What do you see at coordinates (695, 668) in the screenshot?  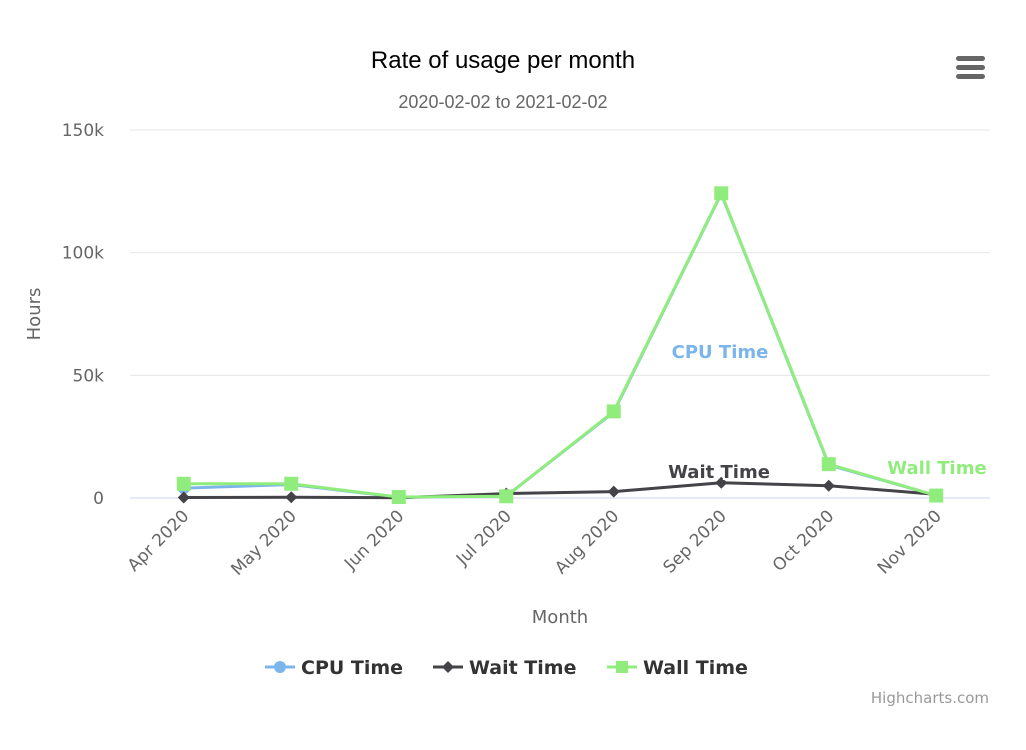 I see `legend-label: Wall Time` at bounding box center [695, 668].